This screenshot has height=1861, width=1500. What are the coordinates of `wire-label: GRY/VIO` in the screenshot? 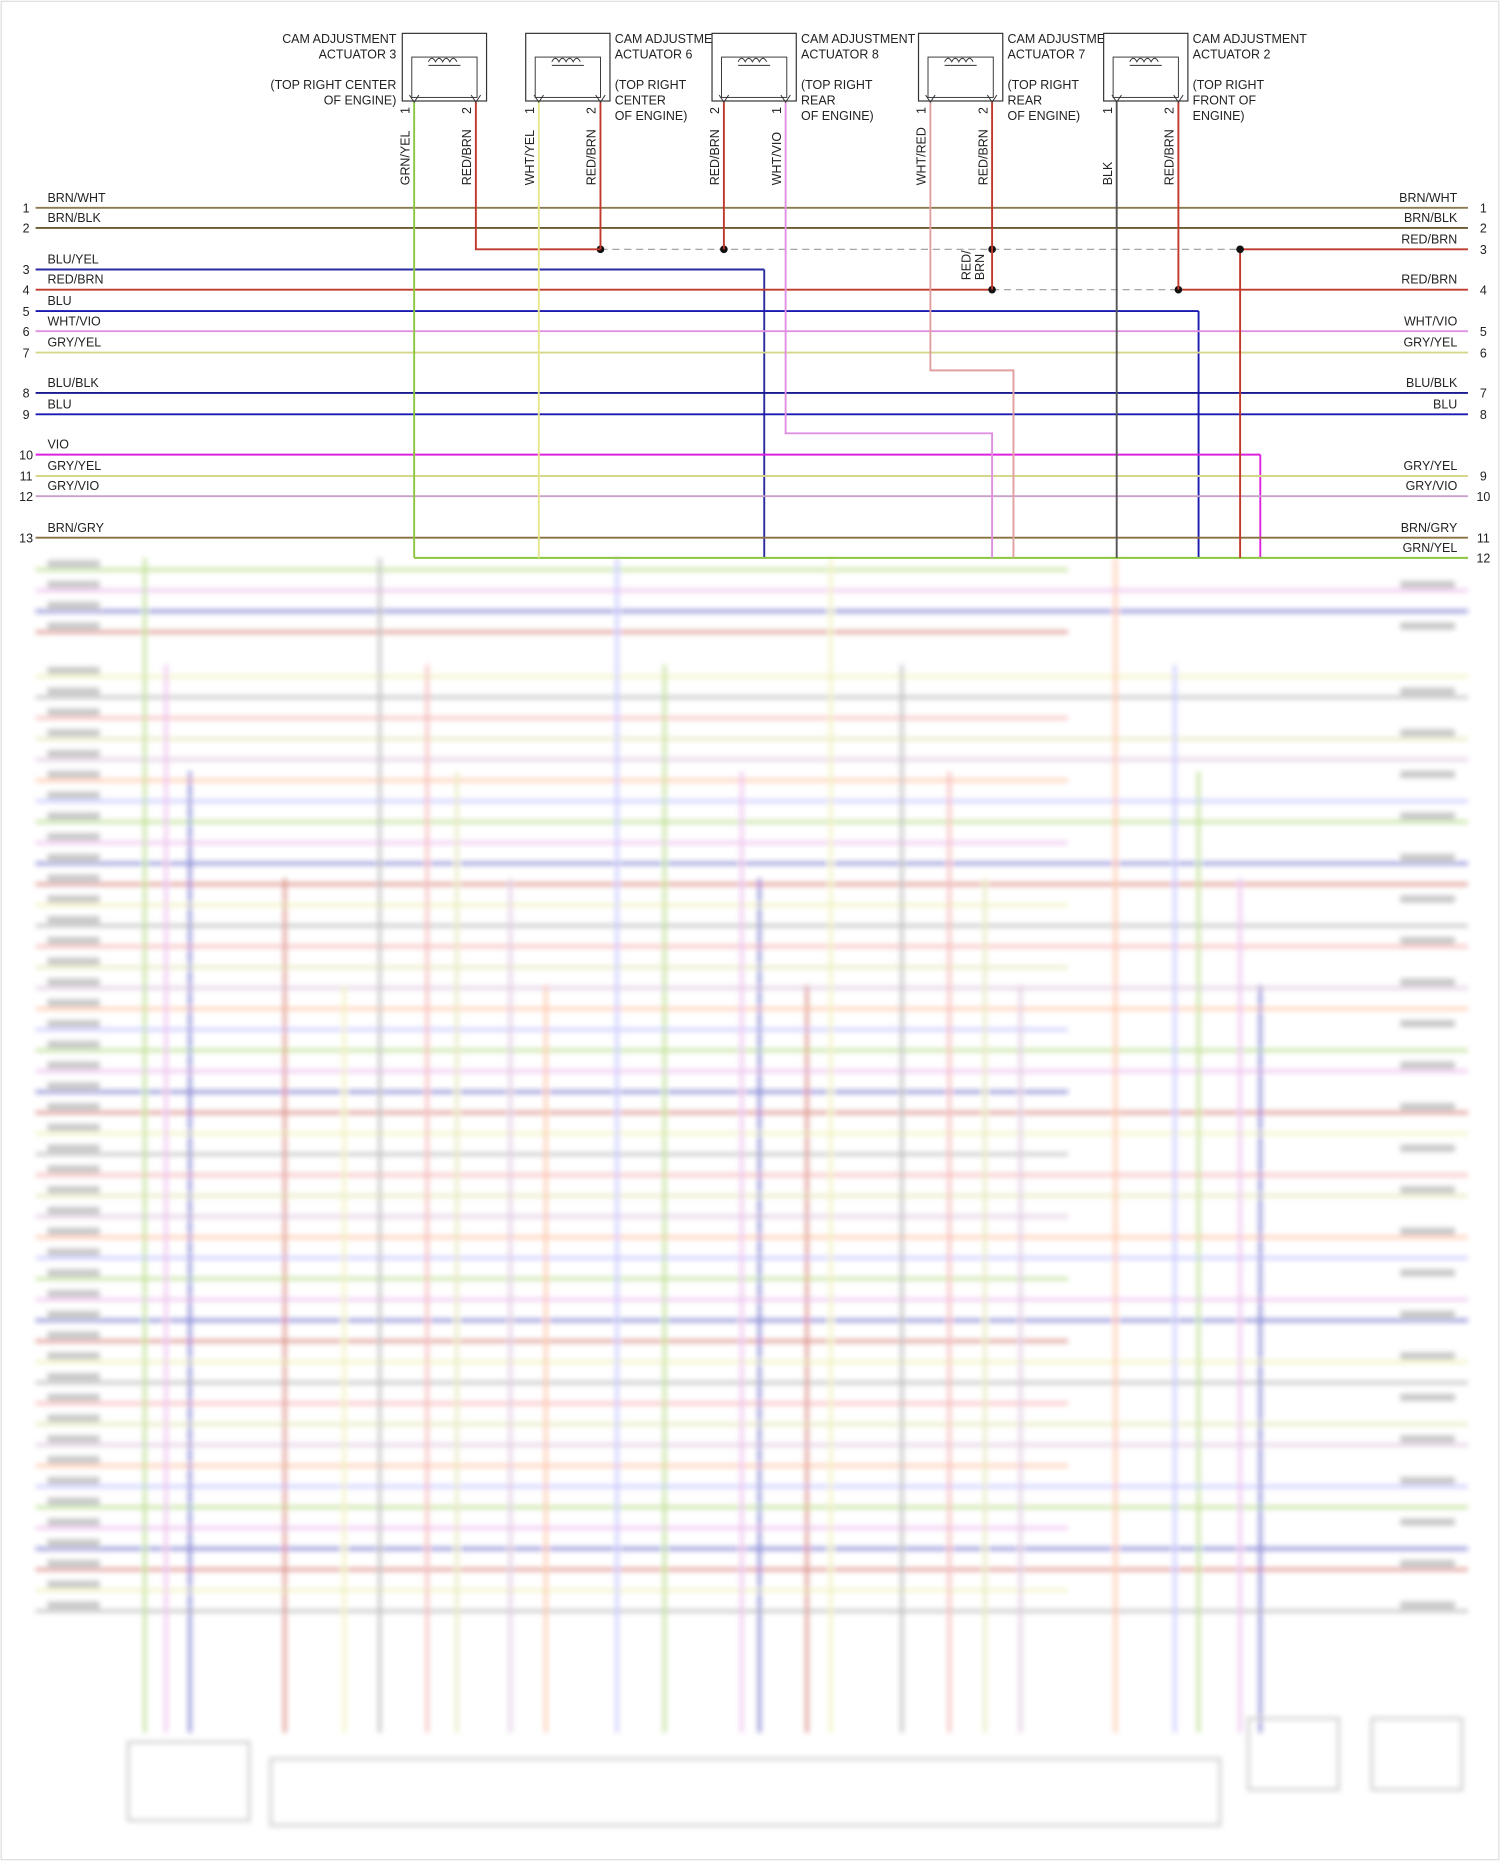 It's located at (1432, 486).